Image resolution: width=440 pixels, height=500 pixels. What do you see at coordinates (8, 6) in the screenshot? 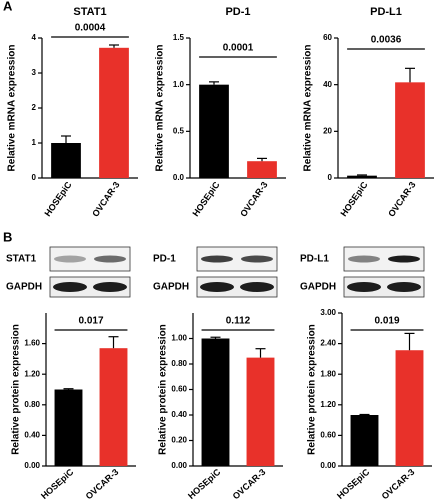
I see `panel-label: A` at bounding box center [8, 6].